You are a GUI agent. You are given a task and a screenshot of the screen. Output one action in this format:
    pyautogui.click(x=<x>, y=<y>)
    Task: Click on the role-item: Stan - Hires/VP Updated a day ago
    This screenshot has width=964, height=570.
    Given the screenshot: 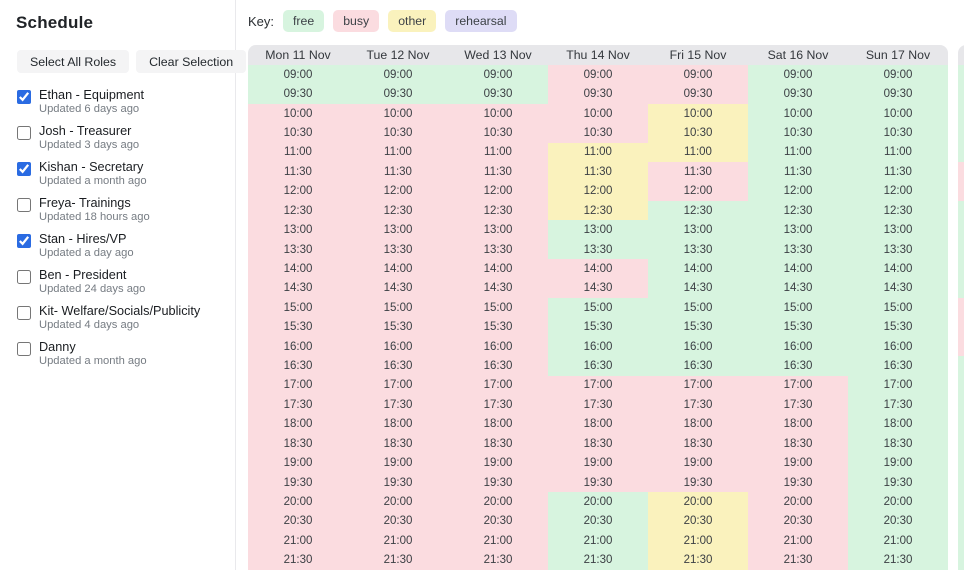 What is the action you would take?
    pyautogui.click(x=117, y=246)
    